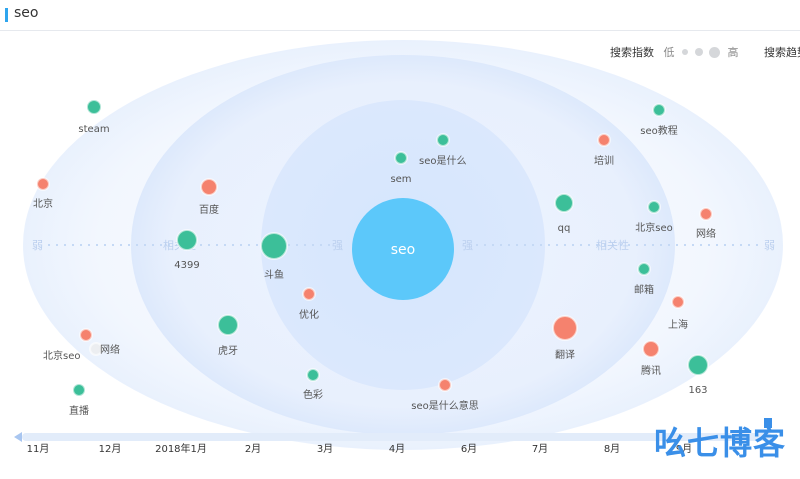 This screenshot has width=800, height=479. I want to click on bubble-label-8: 北京seo, so click(61, 355).